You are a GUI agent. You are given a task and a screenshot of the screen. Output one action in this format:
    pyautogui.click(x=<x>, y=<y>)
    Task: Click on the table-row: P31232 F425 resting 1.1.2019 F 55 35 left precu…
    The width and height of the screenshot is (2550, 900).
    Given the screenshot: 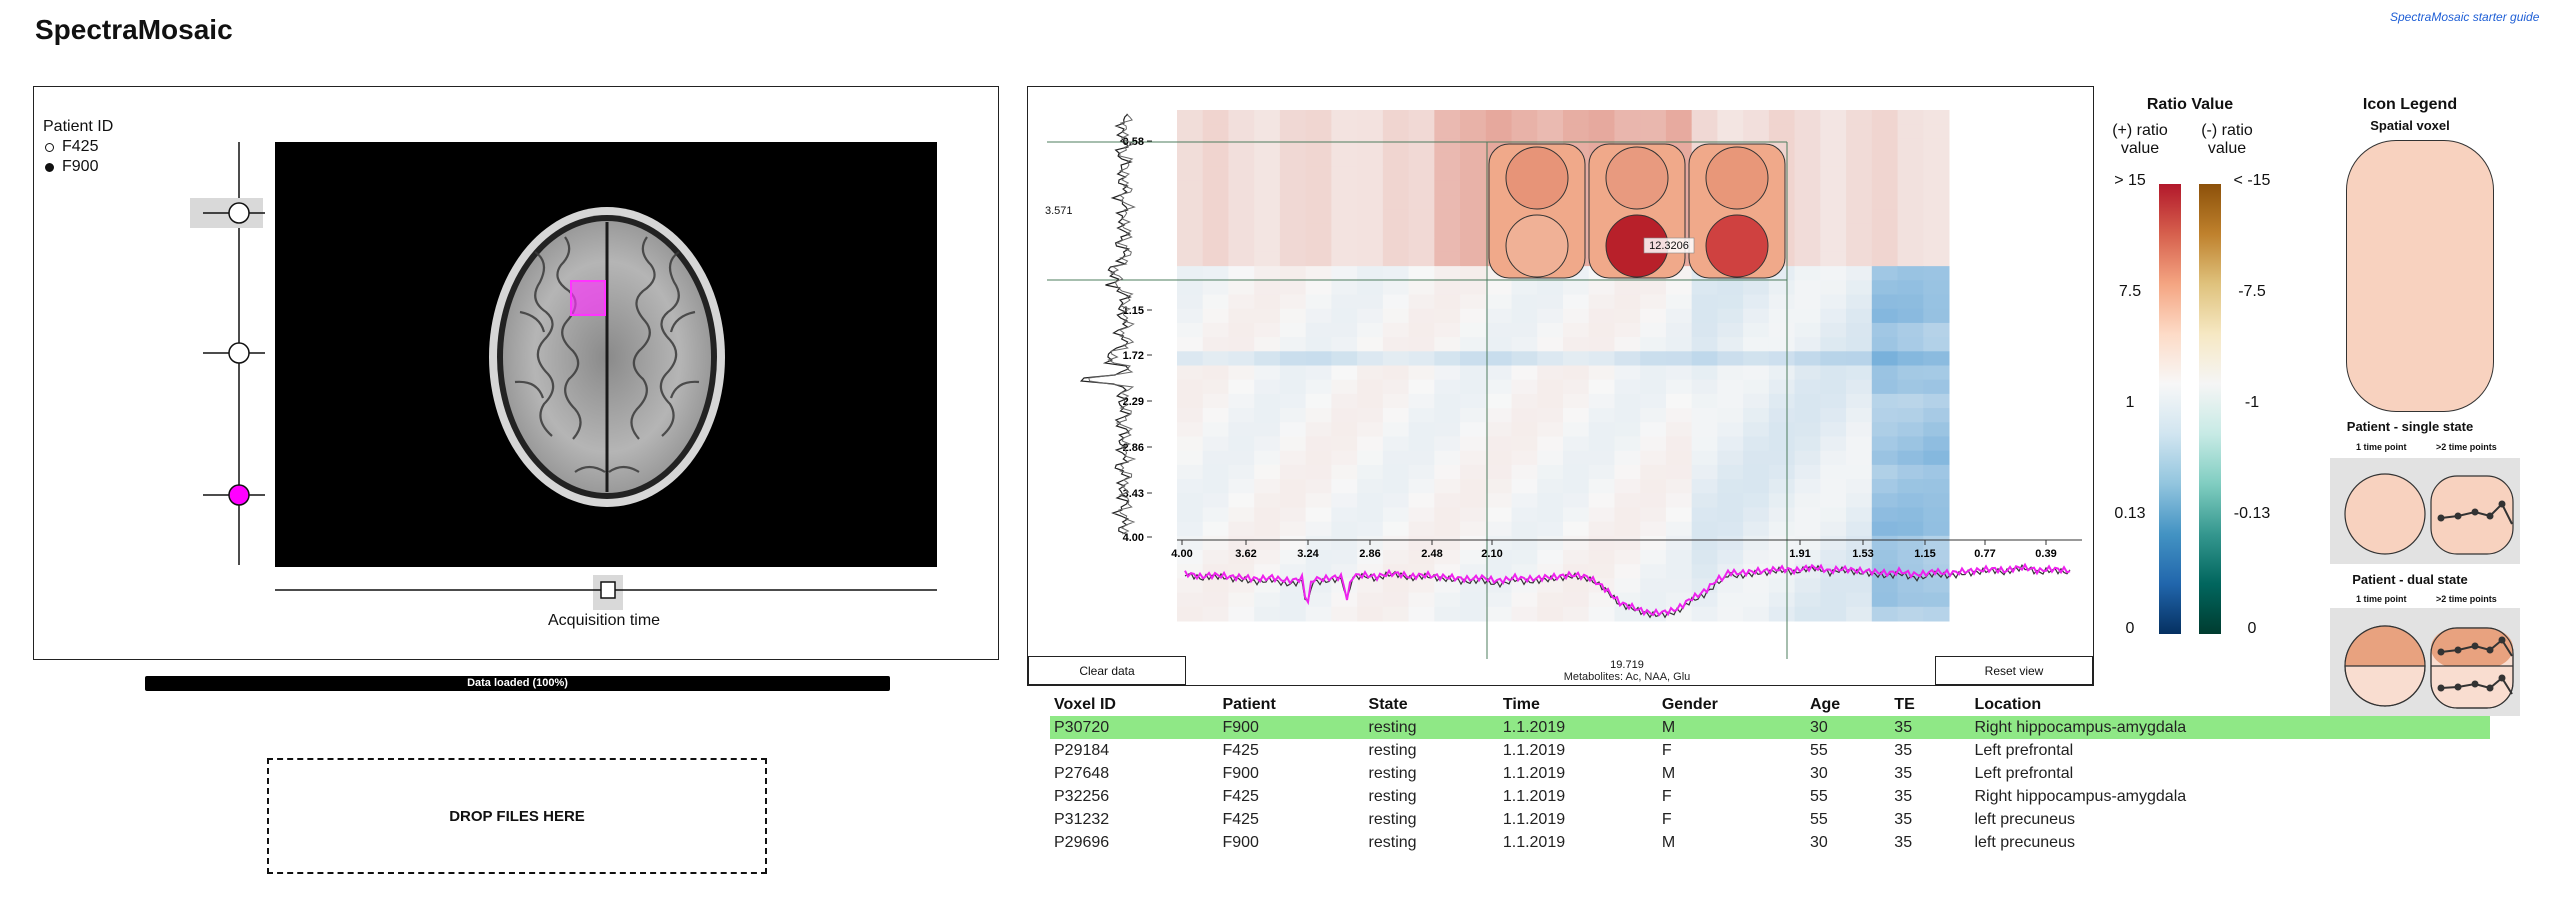 What is the action you would take?
    pyautogui.click(x=1770, y=819)
    